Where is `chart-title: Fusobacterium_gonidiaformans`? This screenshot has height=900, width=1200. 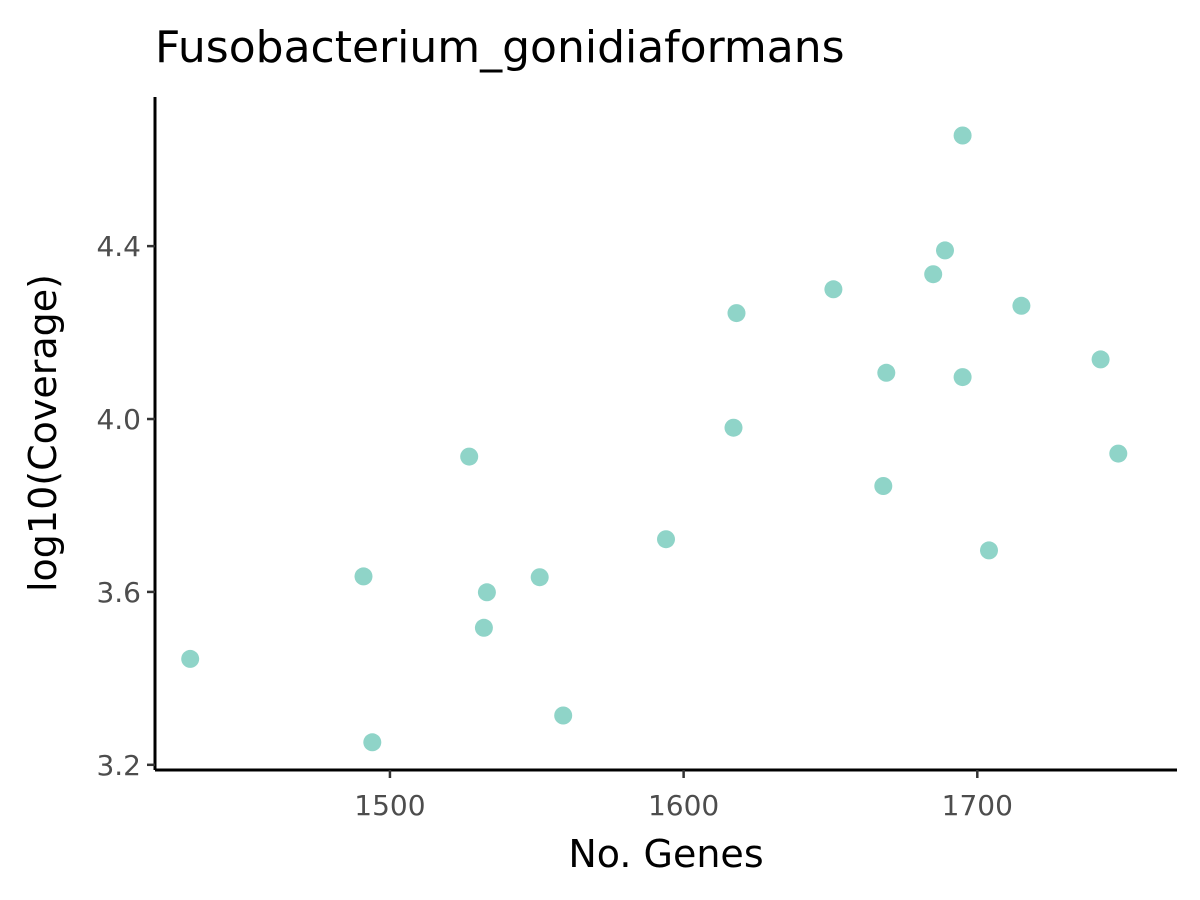 chart-title: Fusobacterium_gonidiaformans is located at coordinates (500, 47).